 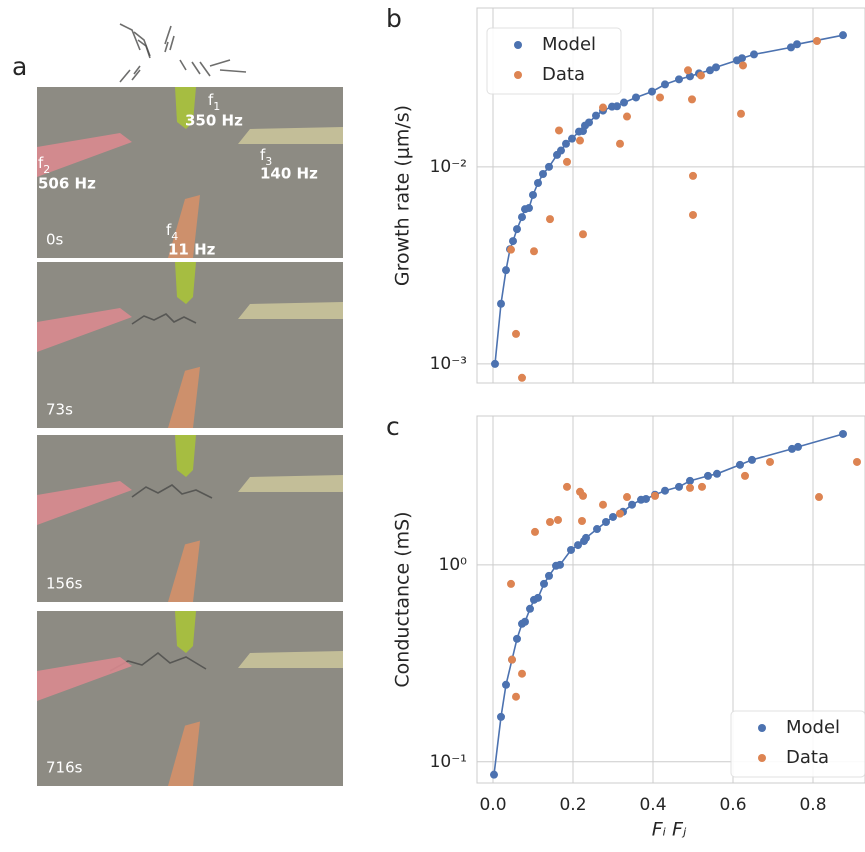 What do you see at coordinates (669, 830) in the screenshot?
I see `x-axis-label: Fᵢ Fⱼ` at bounding box center [669, 830].